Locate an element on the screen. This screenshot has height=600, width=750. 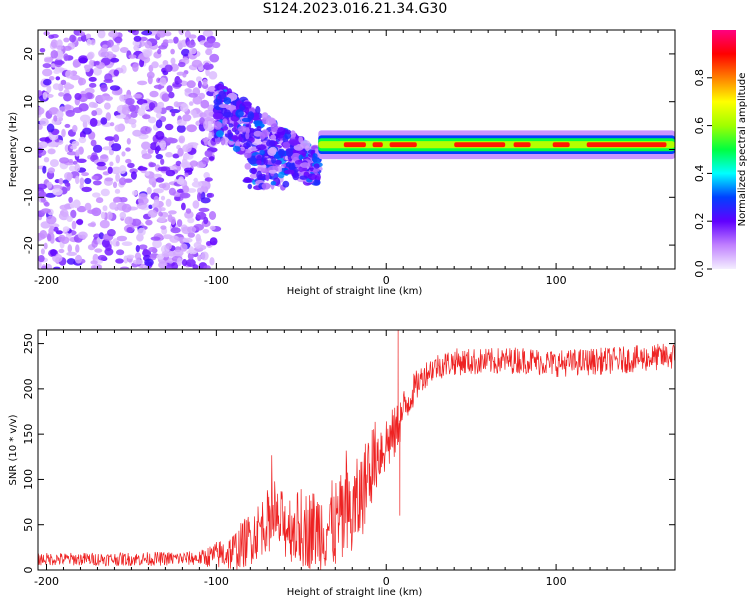
bottom-xtick-label: -100 is located at coordinates (216, 581).